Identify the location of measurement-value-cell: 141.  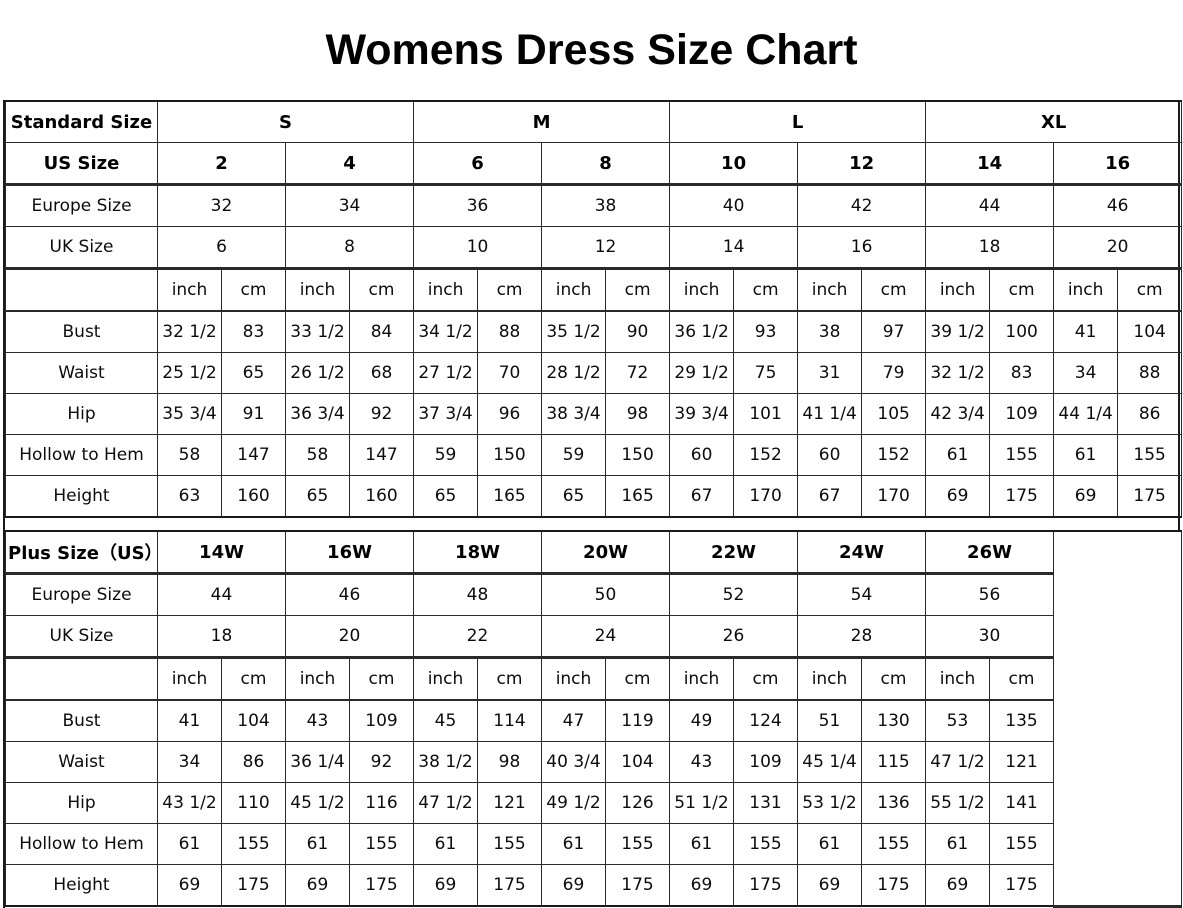
(1021, 803).